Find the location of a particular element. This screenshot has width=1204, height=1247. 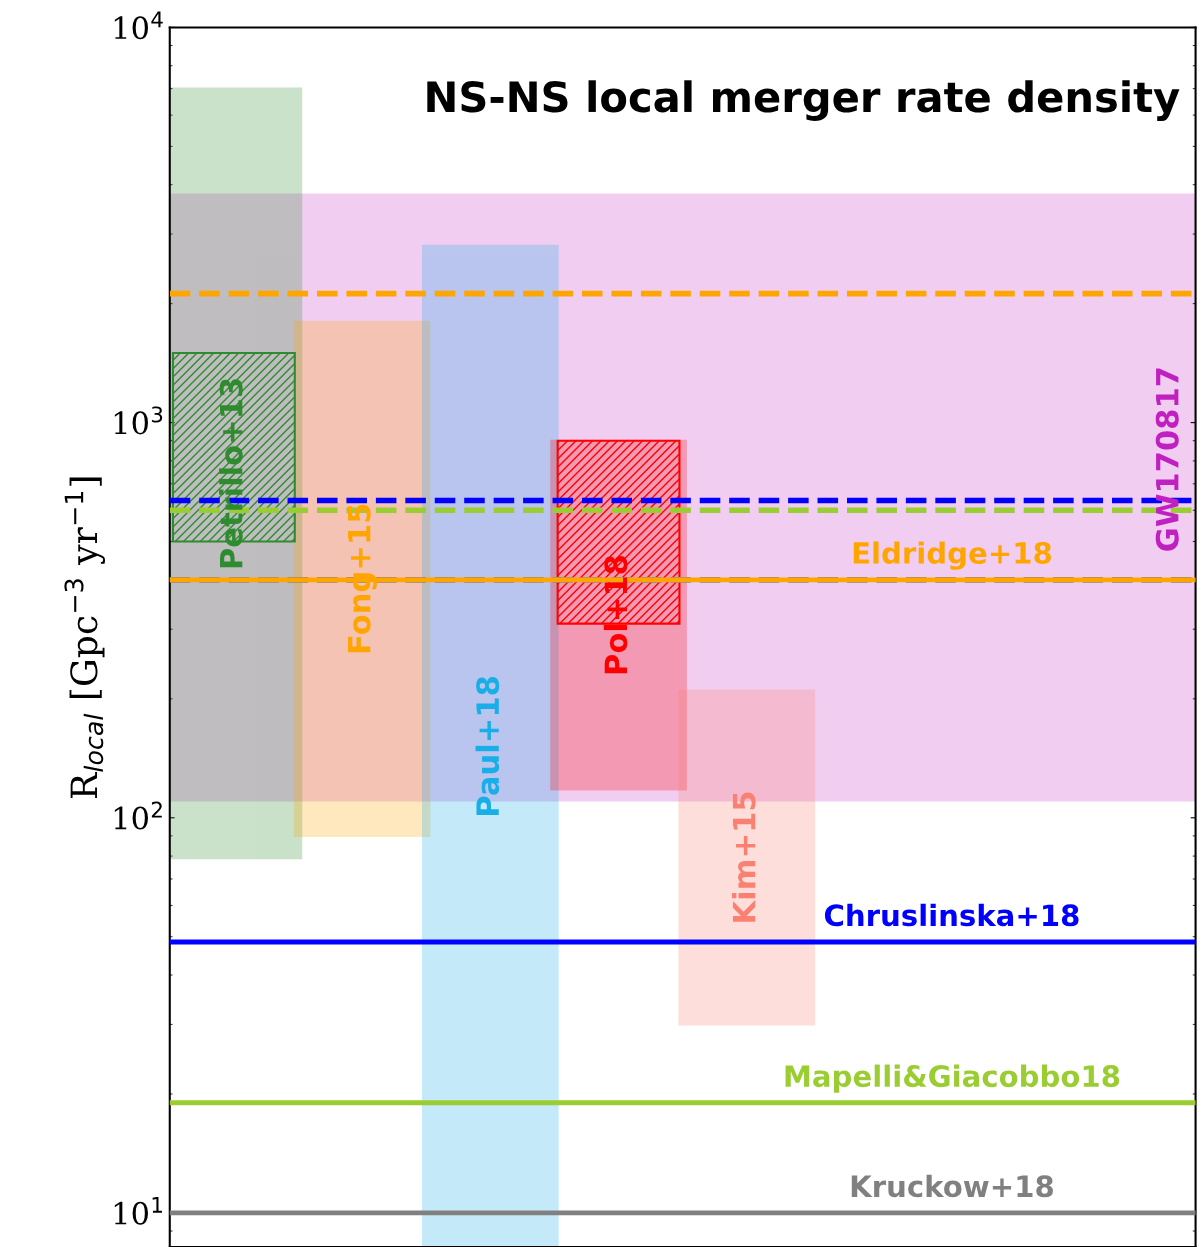

y-axis-title: R$_{local}$ [Gpc$^{−3}$ yr$^{−1}$] is located at coordinates (85, 638).